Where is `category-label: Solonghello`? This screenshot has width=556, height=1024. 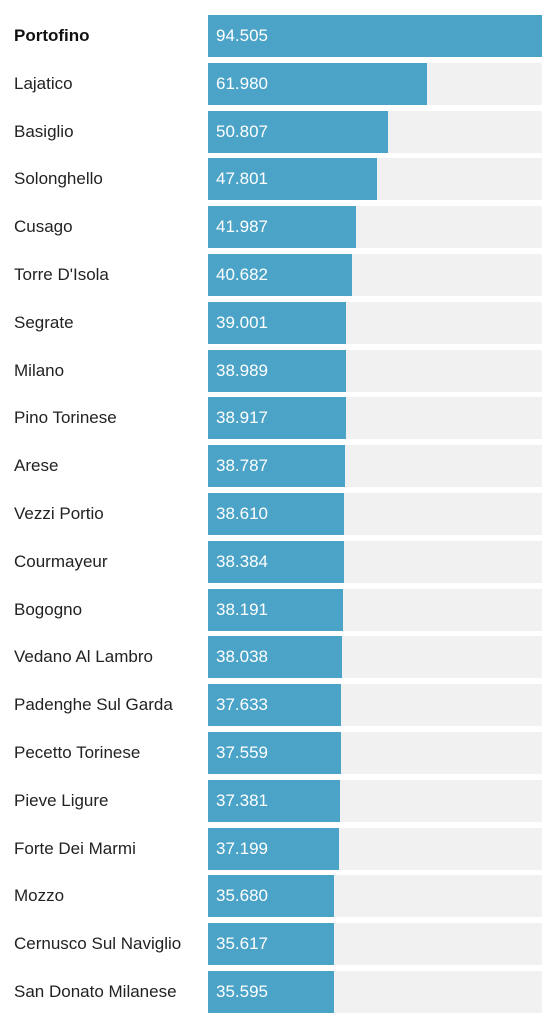
category-label: Solonghello is located at coordinates (58, 179).